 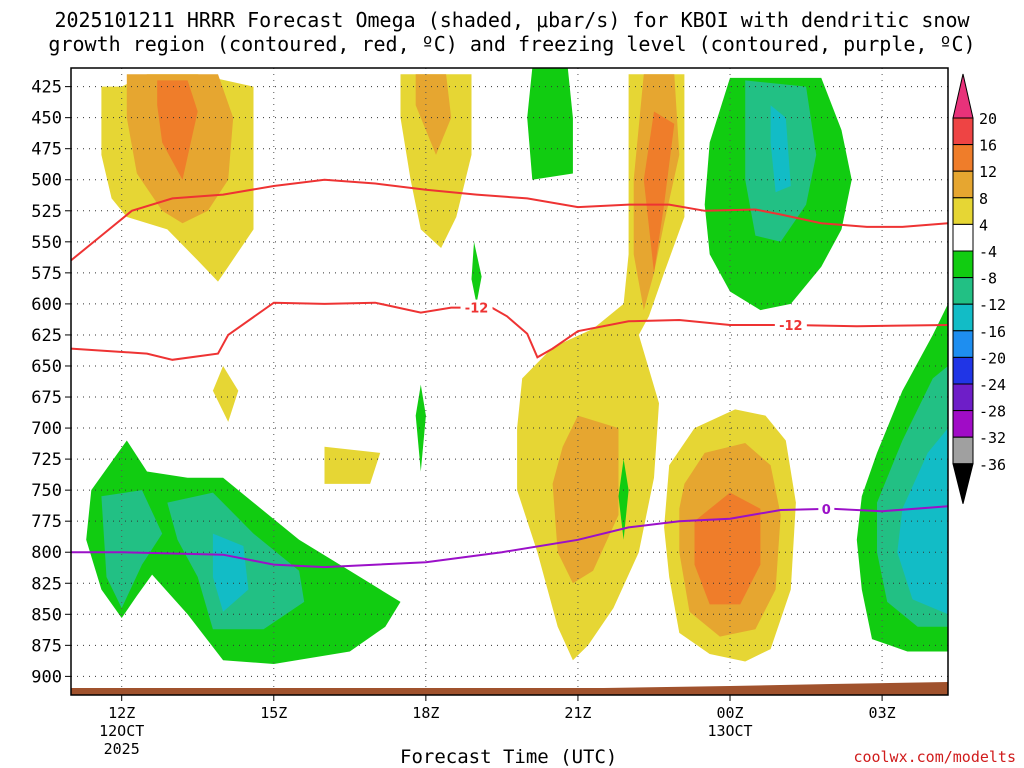 What do you see at coordinates (988, 279) in the screenshot?
I see `colorbar-label-6: -8` at bounding box center [988, 279].